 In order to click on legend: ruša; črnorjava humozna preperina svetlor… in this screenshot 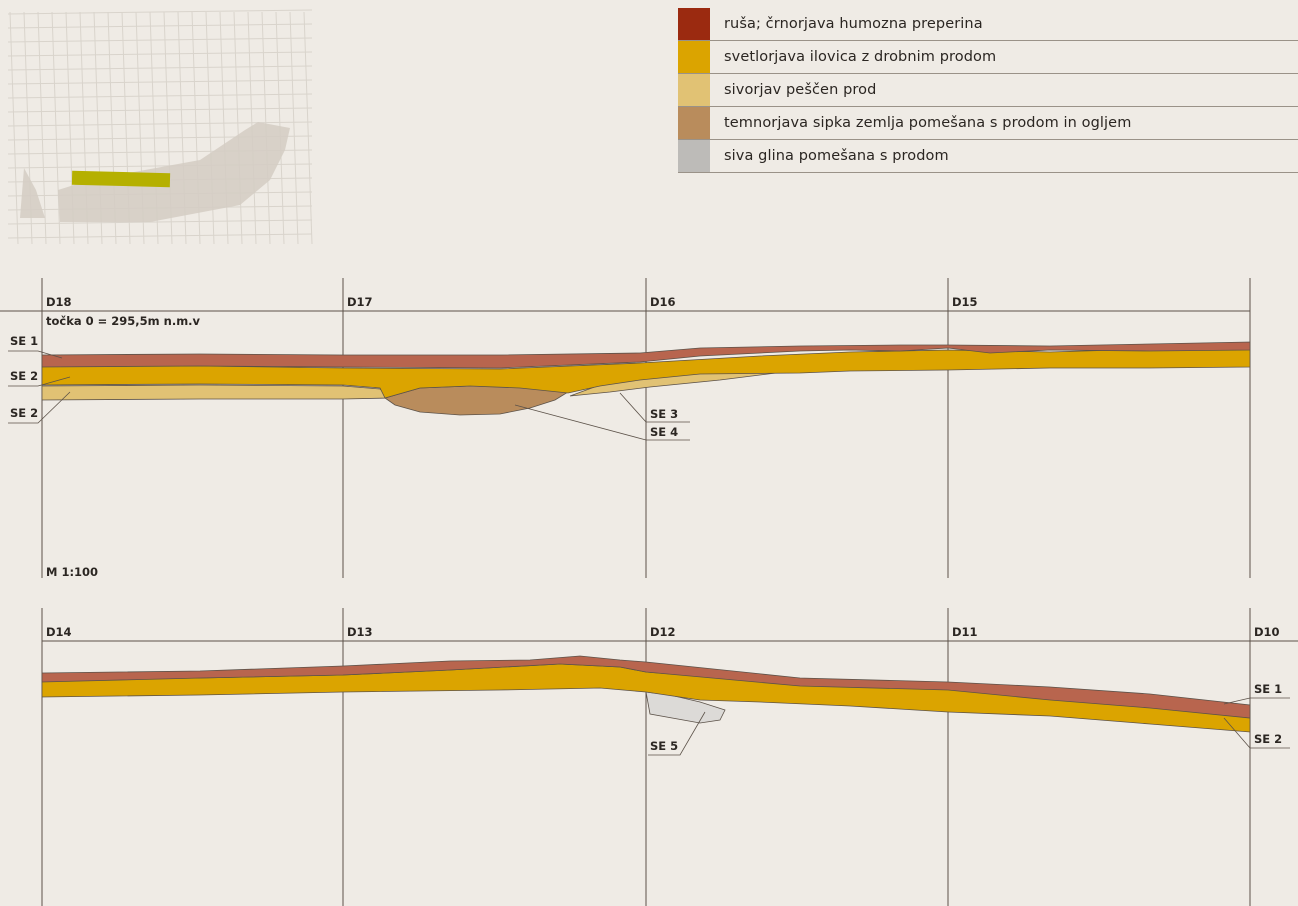, I will do `click(988, 90)`.